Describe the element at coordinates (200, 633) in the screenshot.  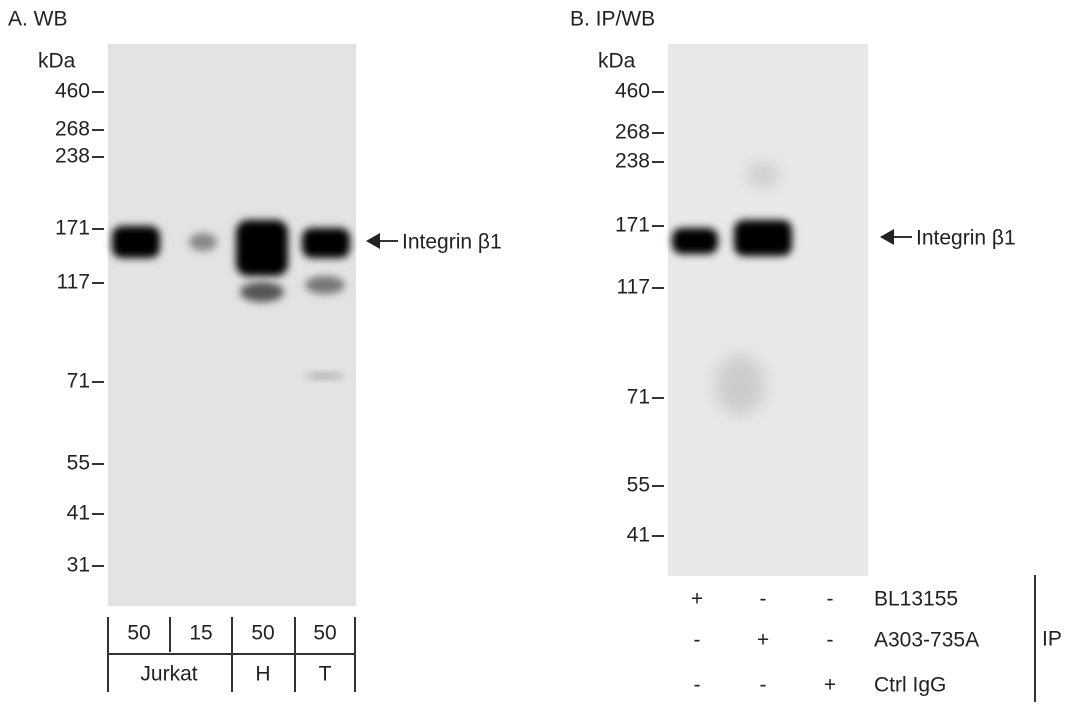
I see `load: 15` at that location.